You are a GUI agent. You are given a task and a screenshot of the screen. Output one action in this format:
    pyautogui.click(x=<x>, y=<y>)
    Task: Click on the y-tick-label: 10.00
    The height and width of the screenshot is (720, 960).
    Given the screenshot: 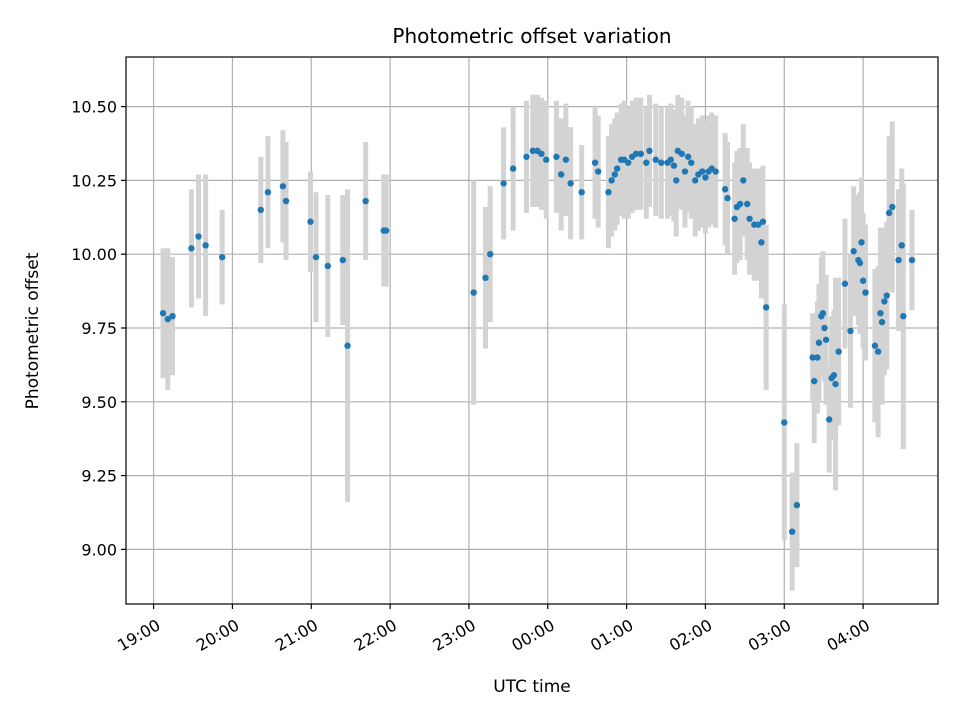 What is the action you would take?
    pyautogui.click(x=94, y=254)
    